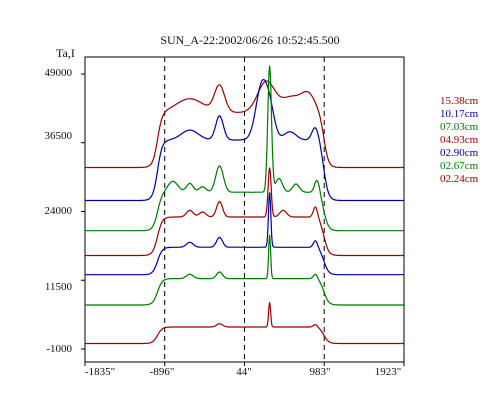 The width and height of the screenshot is (500, 400). I want to click on legend-item: 10.17cm, so click(459, 114).